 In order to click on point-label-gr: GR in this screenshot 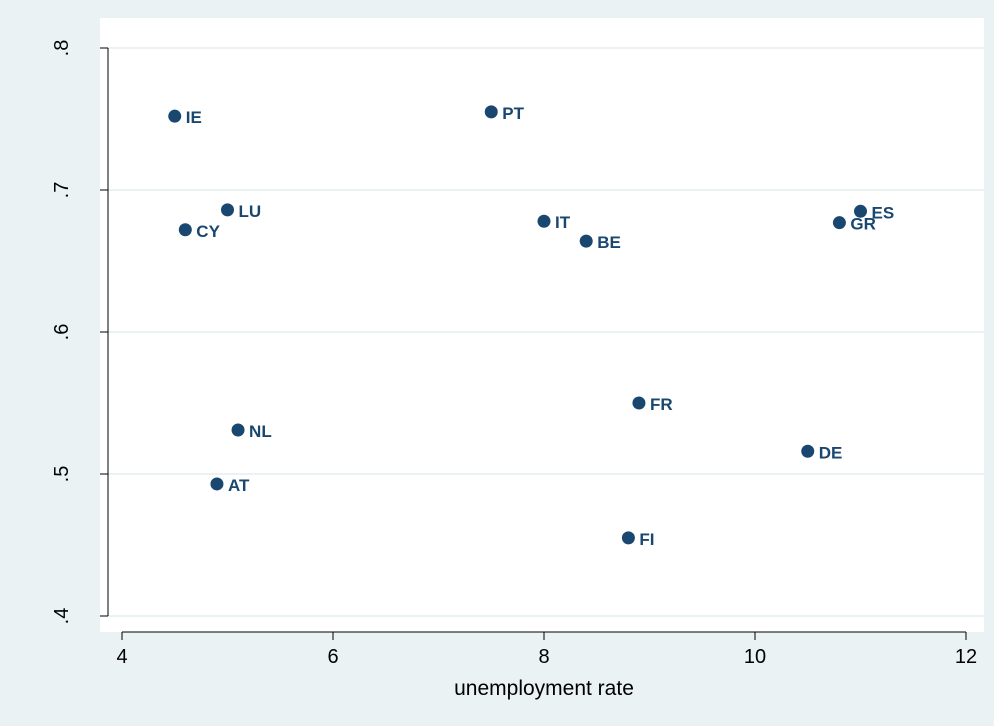, I will do `click(863, 224)`.